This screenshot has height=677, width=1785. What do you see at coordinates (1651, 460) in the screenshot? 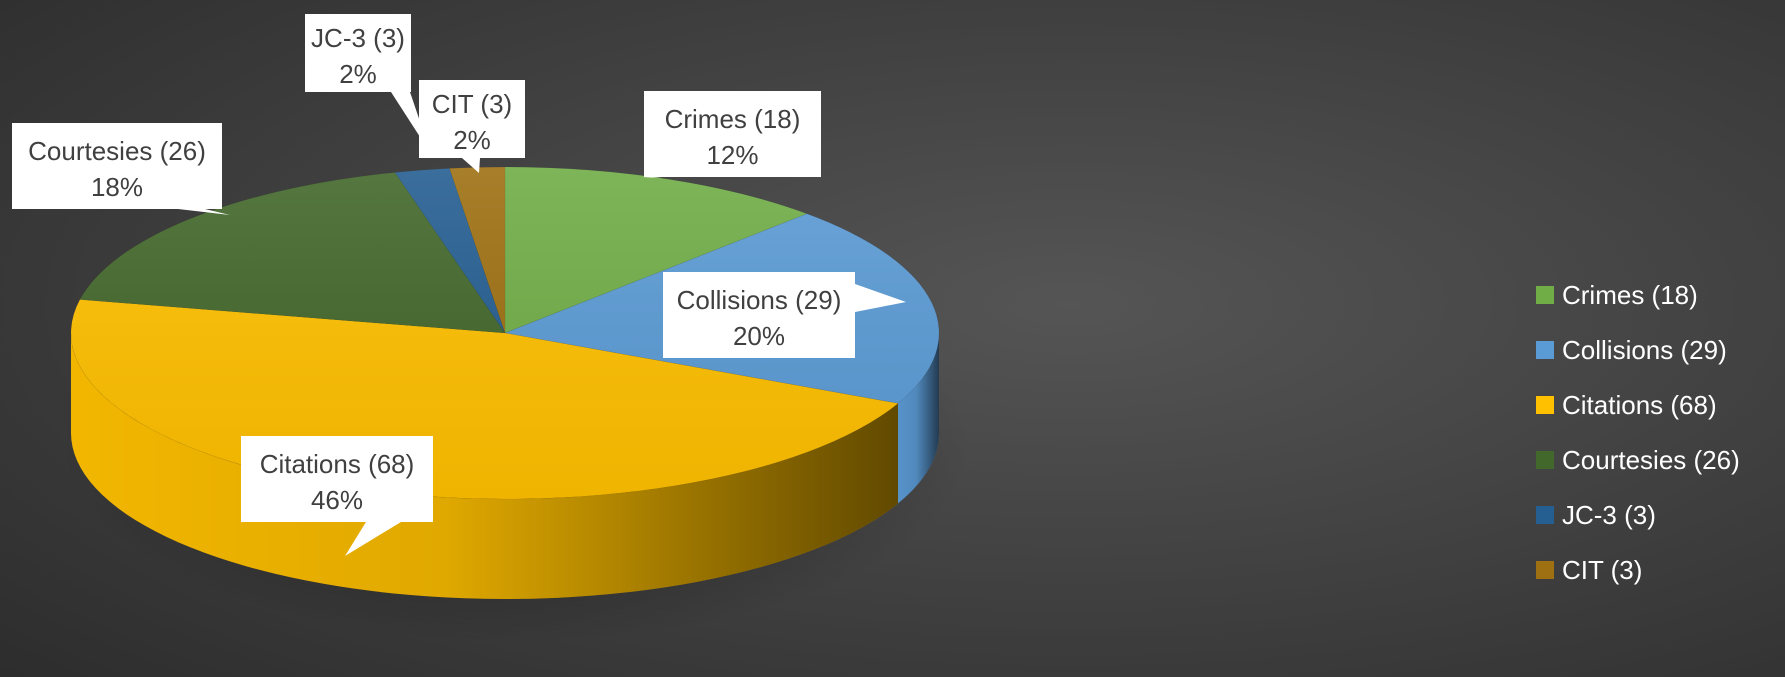
I see `legend-label: Courtesies (26)` at bounding box center [1651, 460].